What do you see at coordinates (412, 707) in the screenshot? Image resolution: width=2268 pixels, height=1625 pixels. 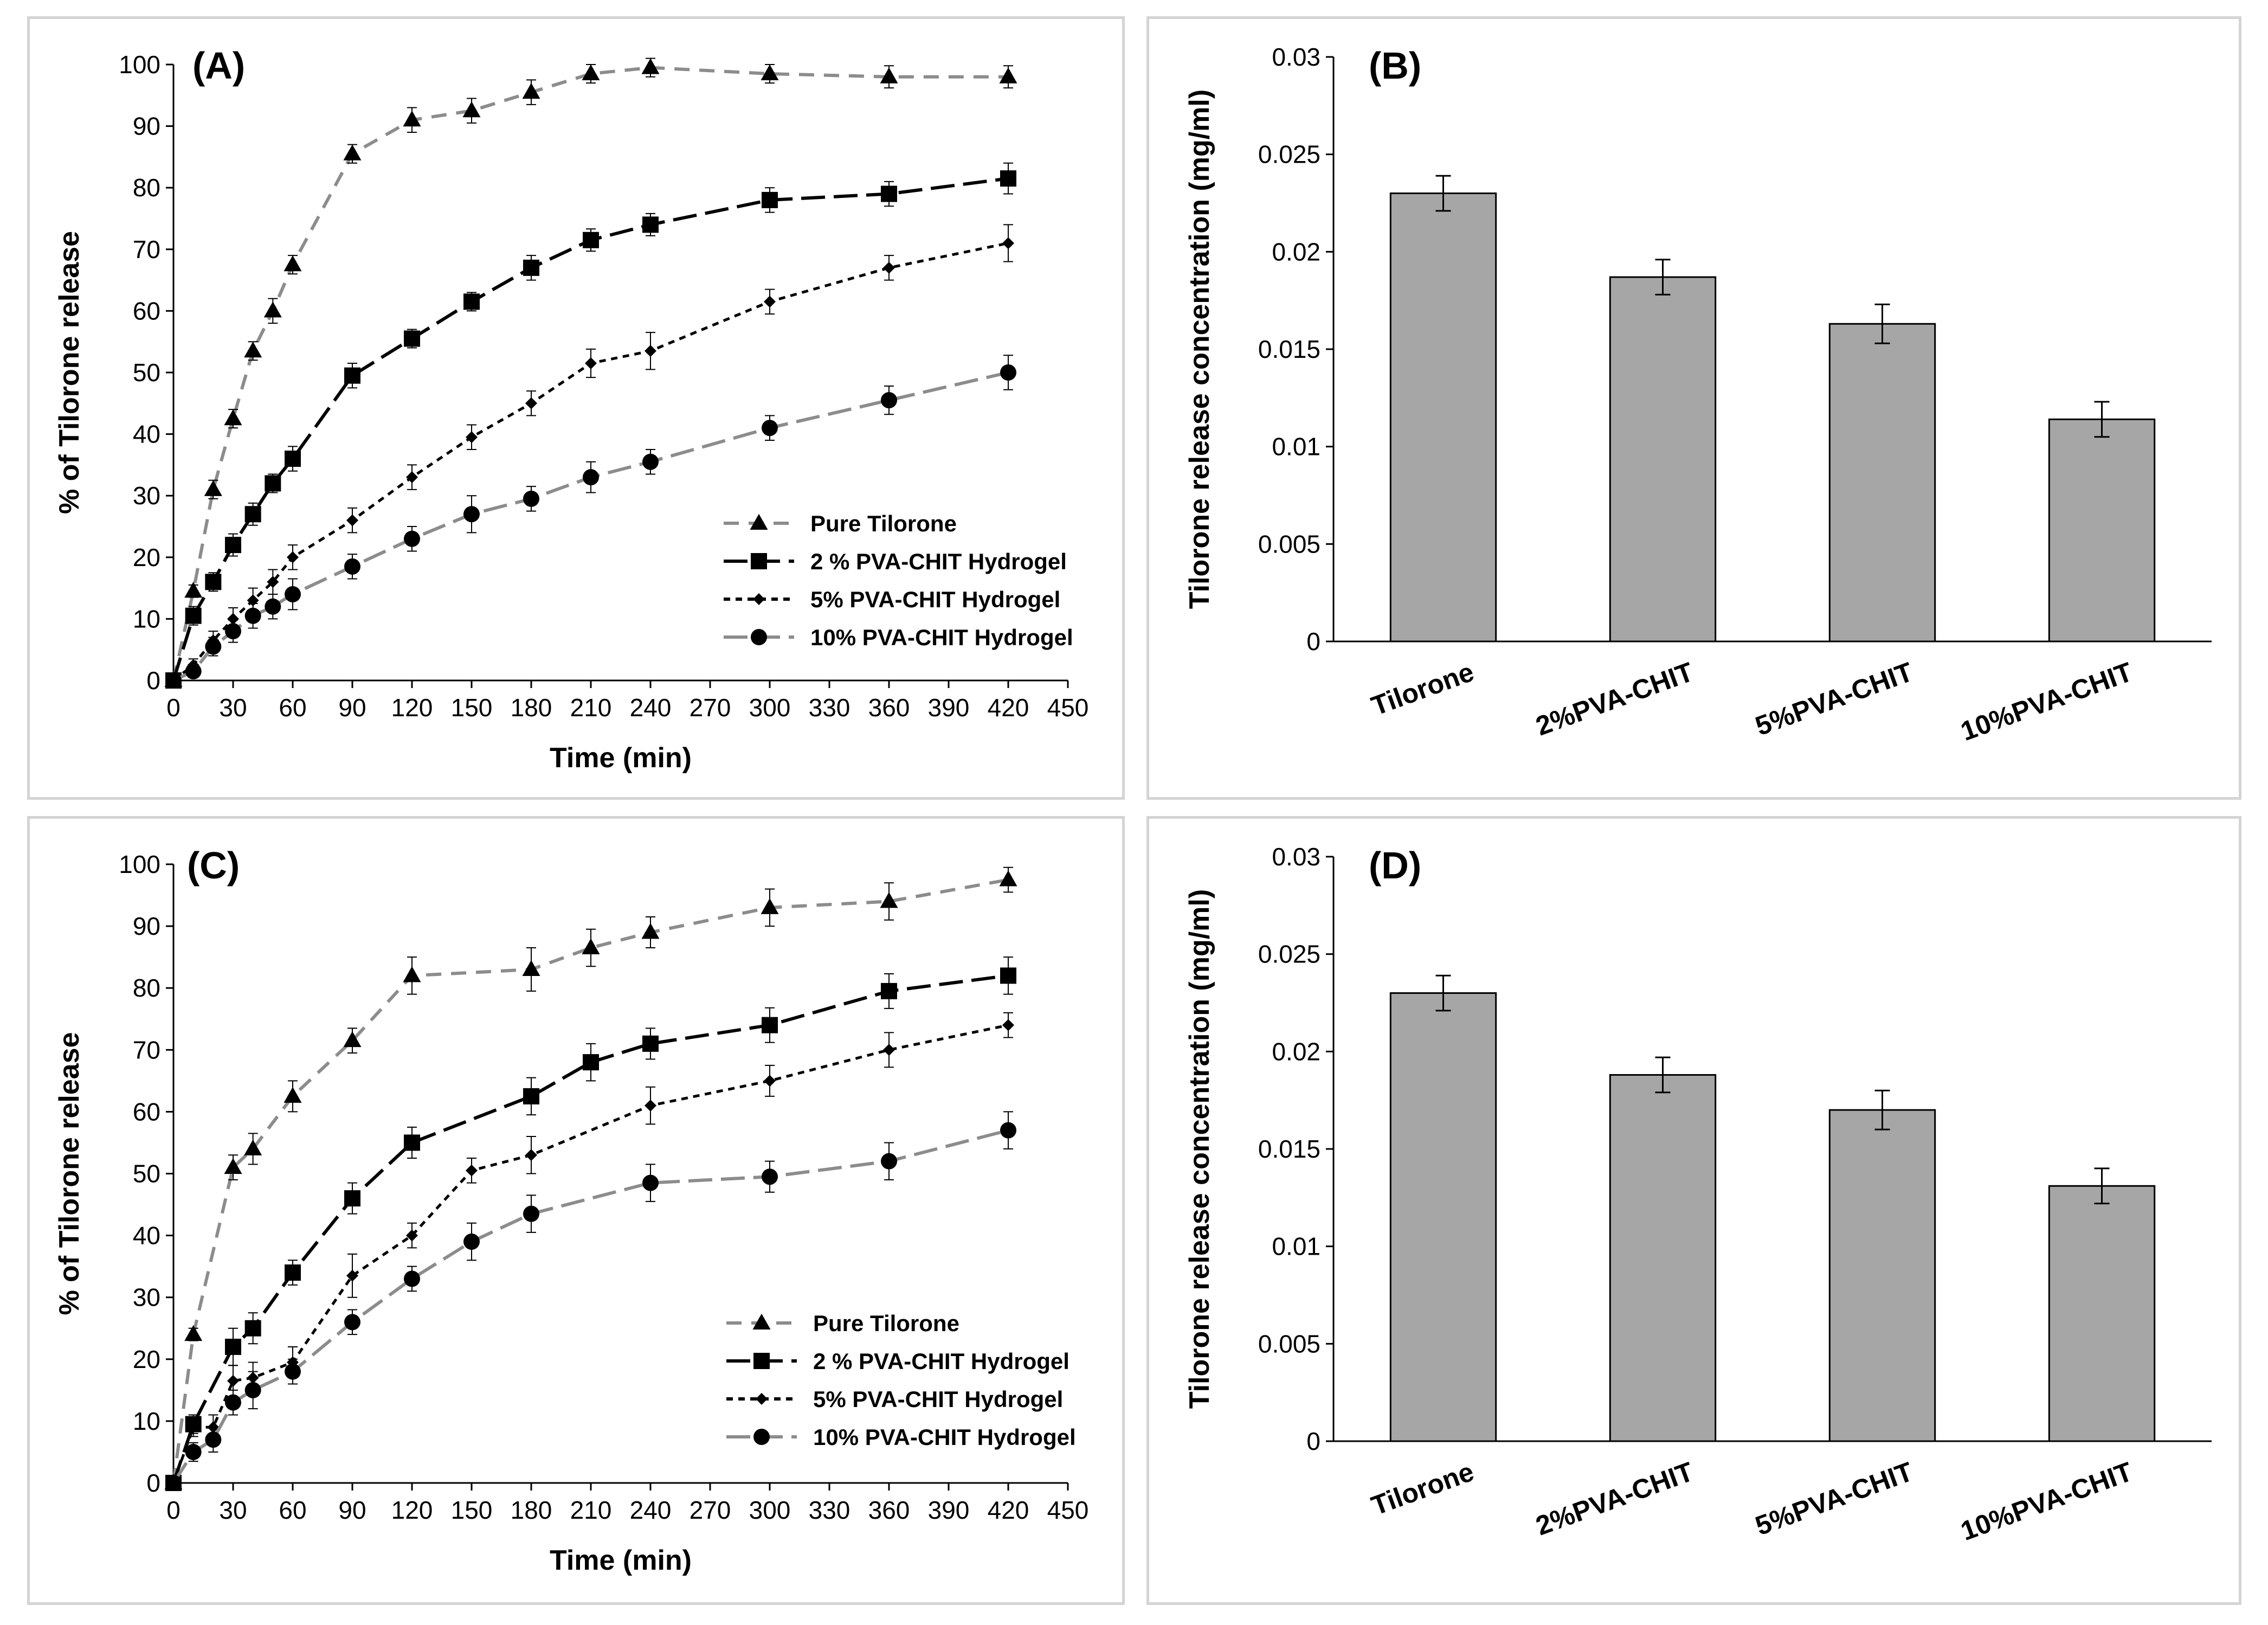 I see `x-tick-label: 120` at bounding box center [412, 707].